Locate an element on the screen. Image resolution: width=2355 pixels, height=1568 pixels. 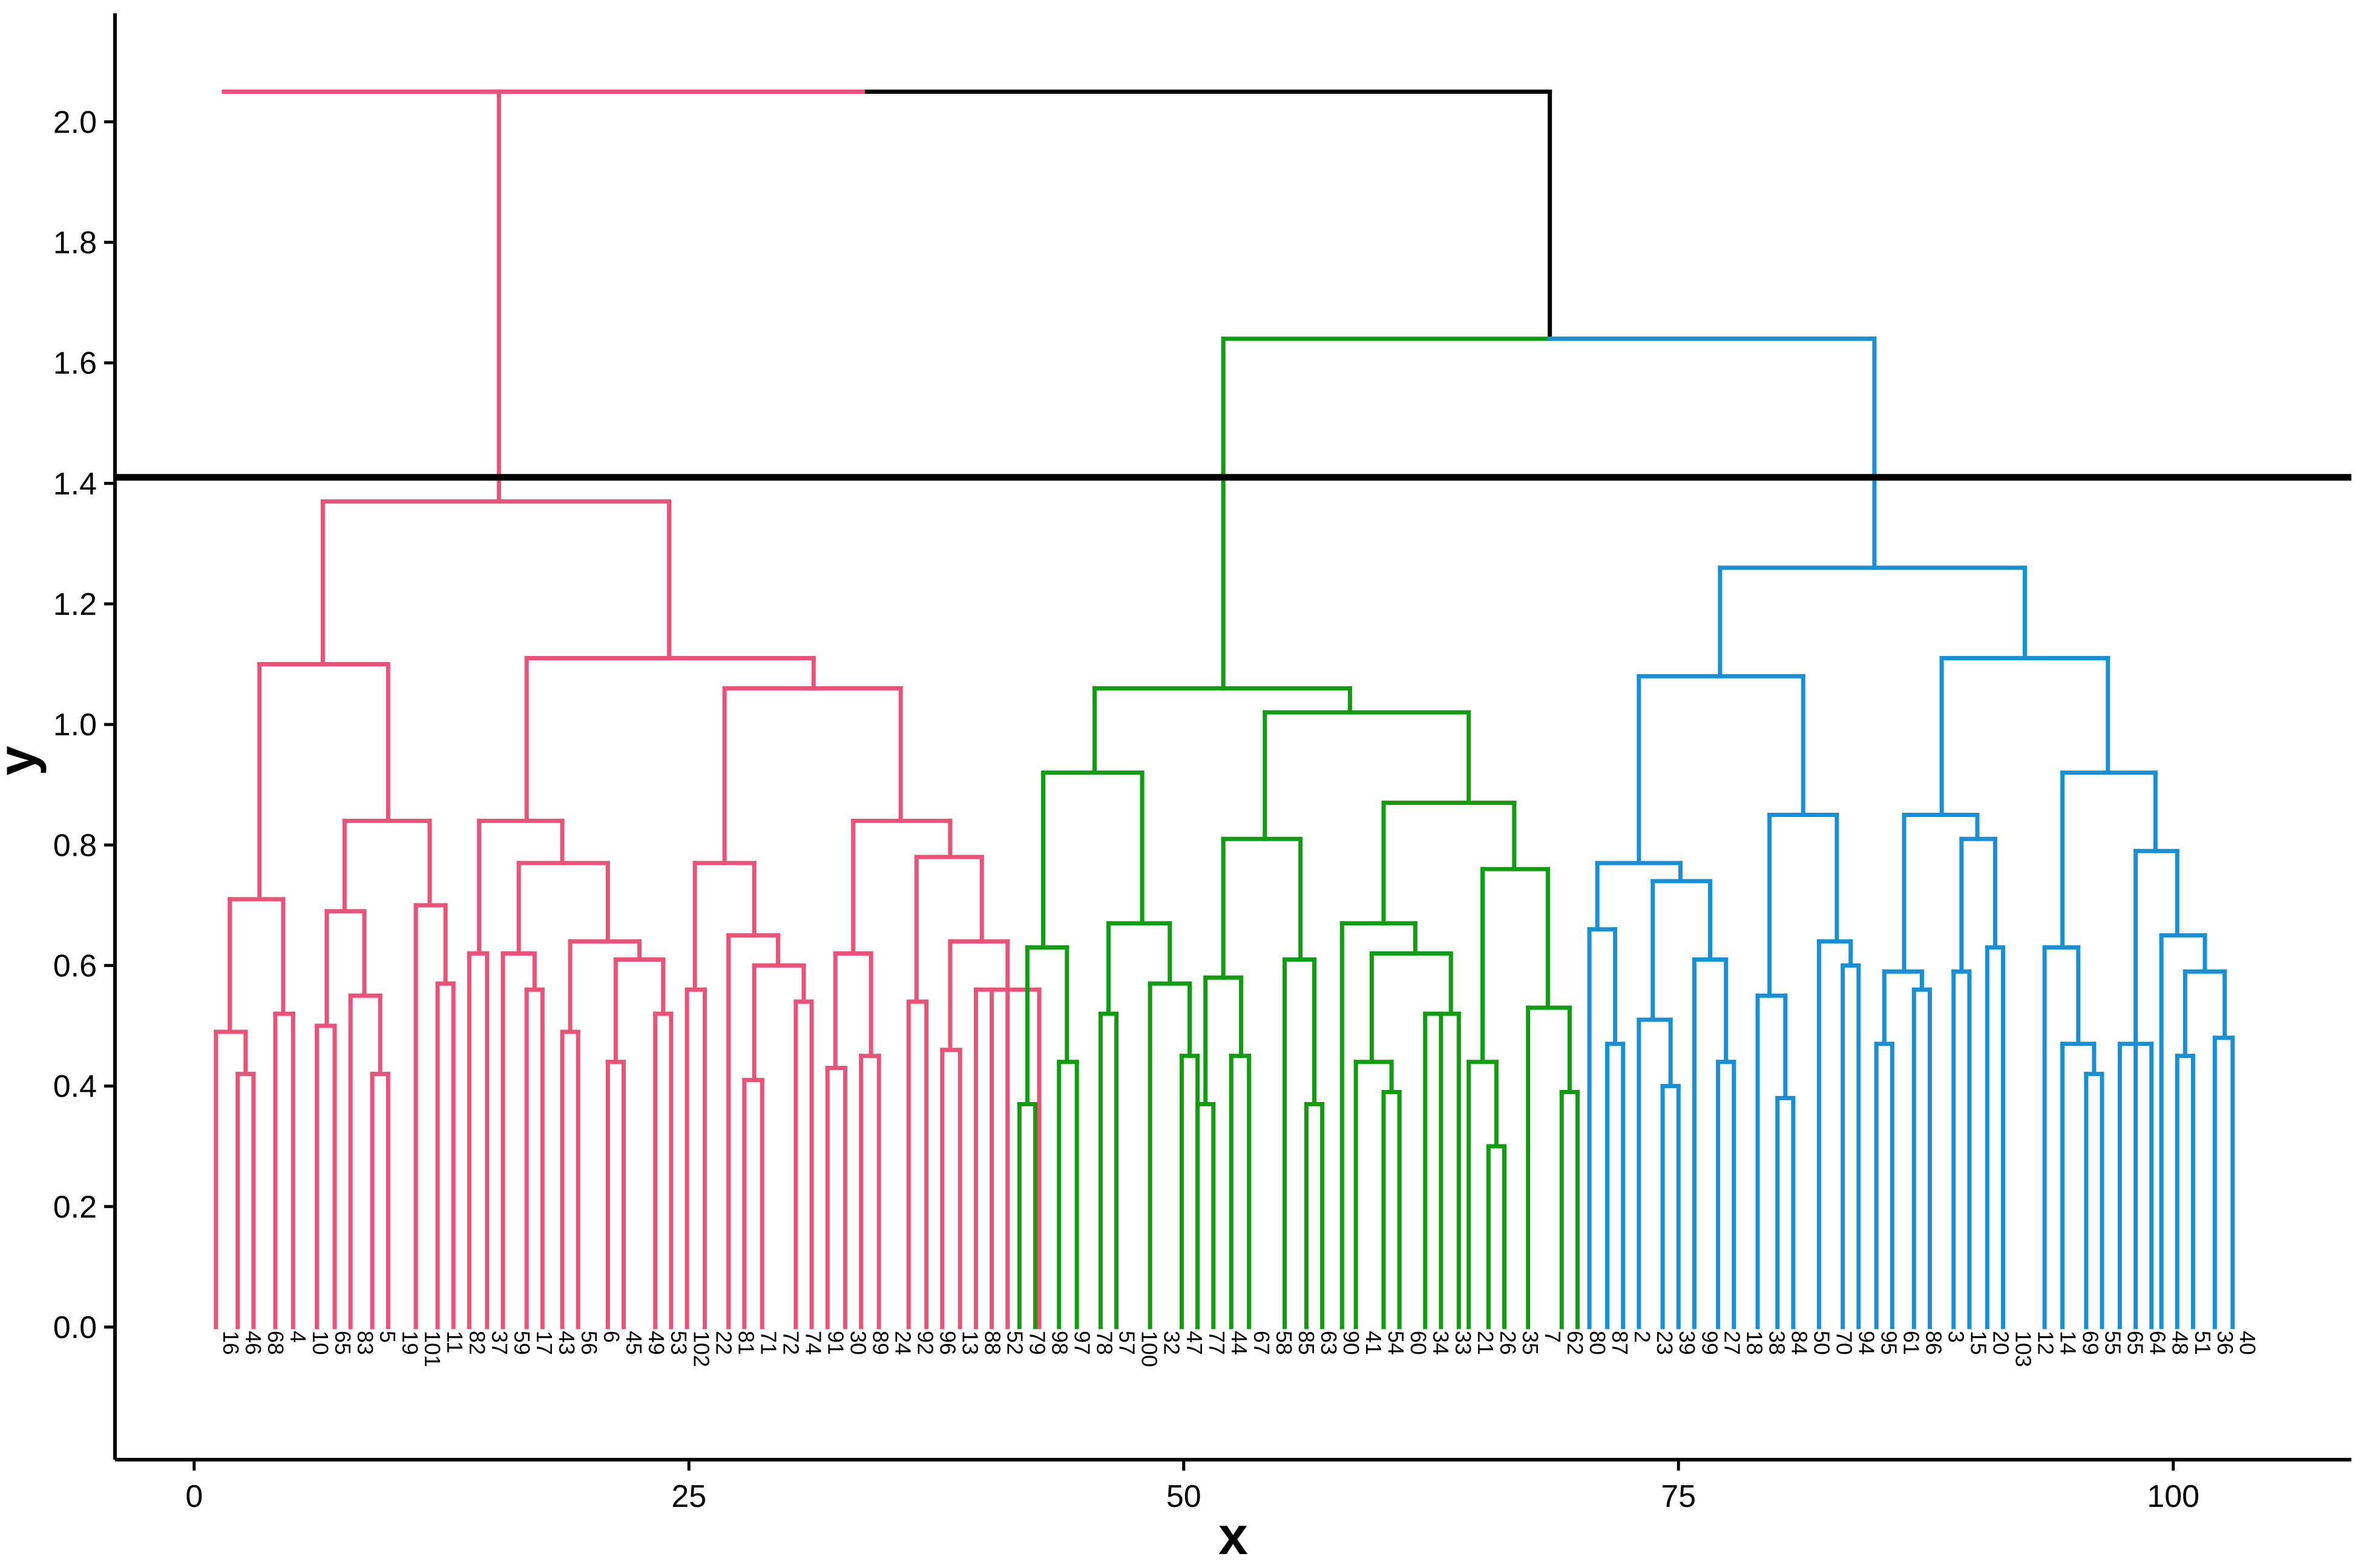
leaf-label-12: 37 is located at coordinates (499, 1343).